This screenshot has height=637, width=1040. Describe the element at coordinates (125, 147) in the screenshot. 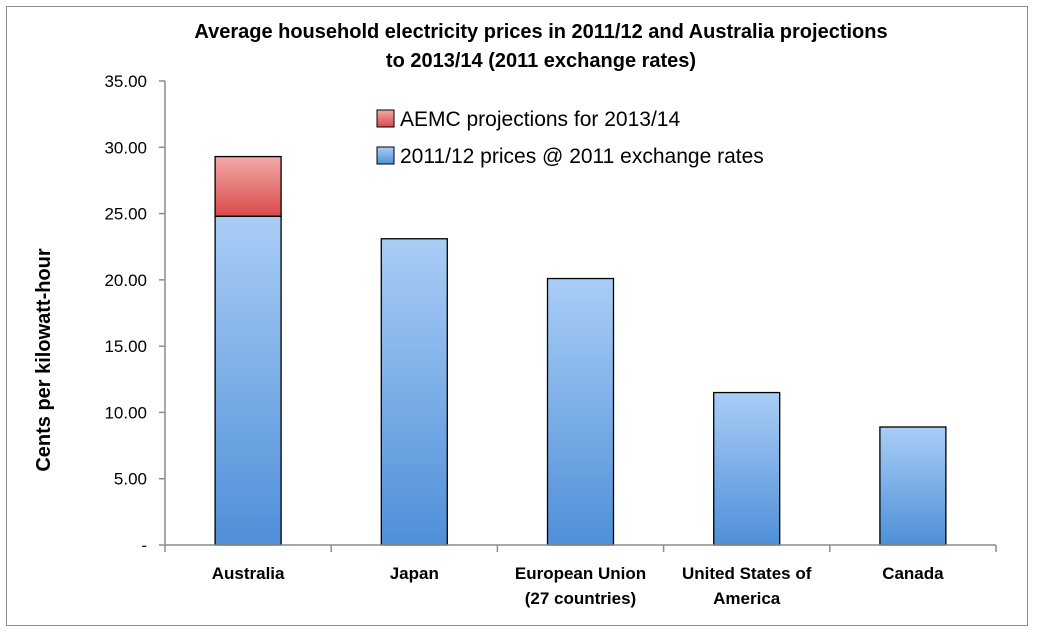

I see `y-tick-label: 30.00` at that location.